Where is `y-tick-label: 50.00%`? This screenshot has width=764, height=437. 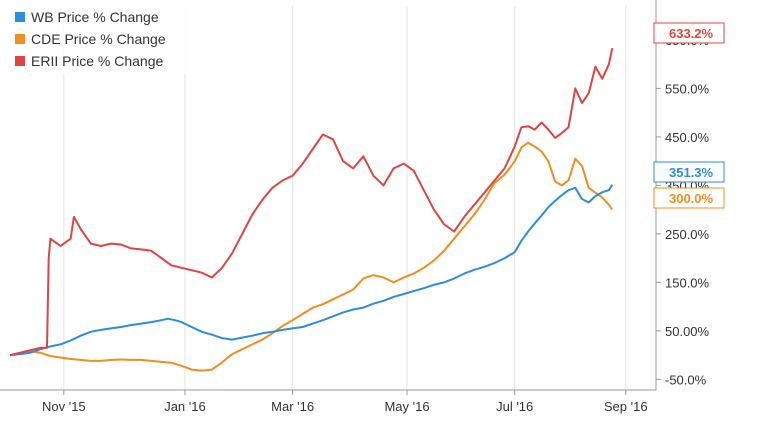 y-tick-label: 50.00% is located at coordinates (687, 331).